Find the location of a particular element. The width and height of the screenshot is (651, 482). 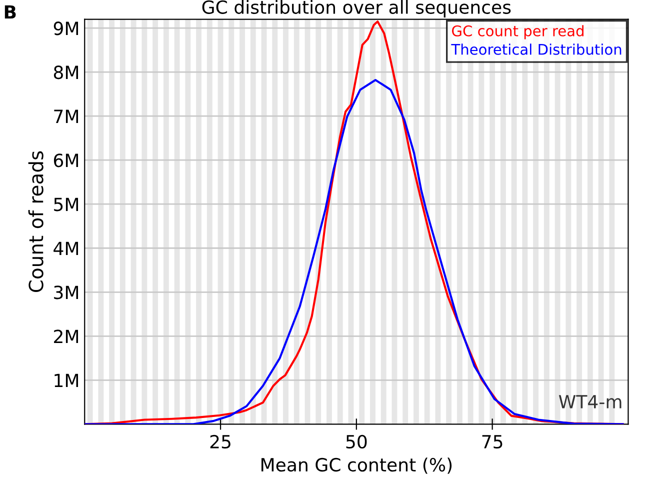

y-axis-title: Count of reads is located at coordinates (36, 221).